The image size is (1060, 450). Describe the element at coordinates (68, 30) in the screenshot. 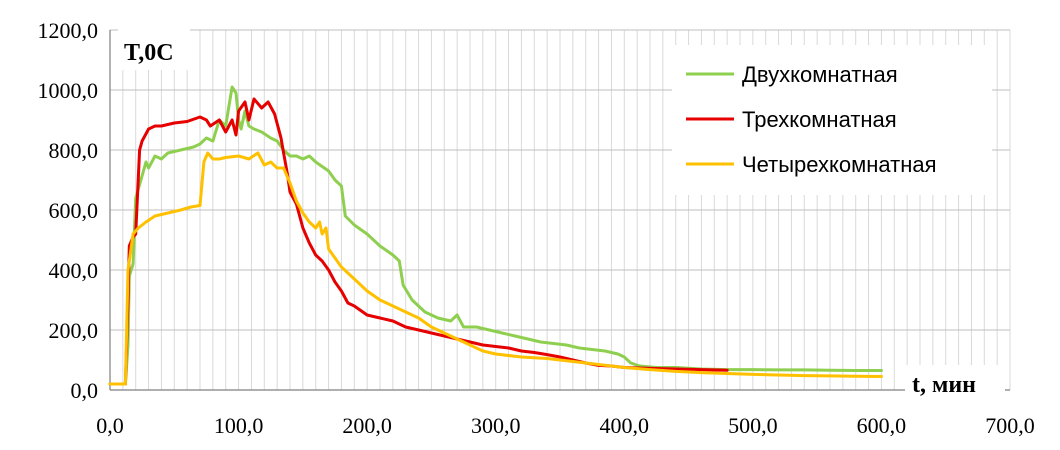

I see `y-tick-label: 1200,0` at that location.